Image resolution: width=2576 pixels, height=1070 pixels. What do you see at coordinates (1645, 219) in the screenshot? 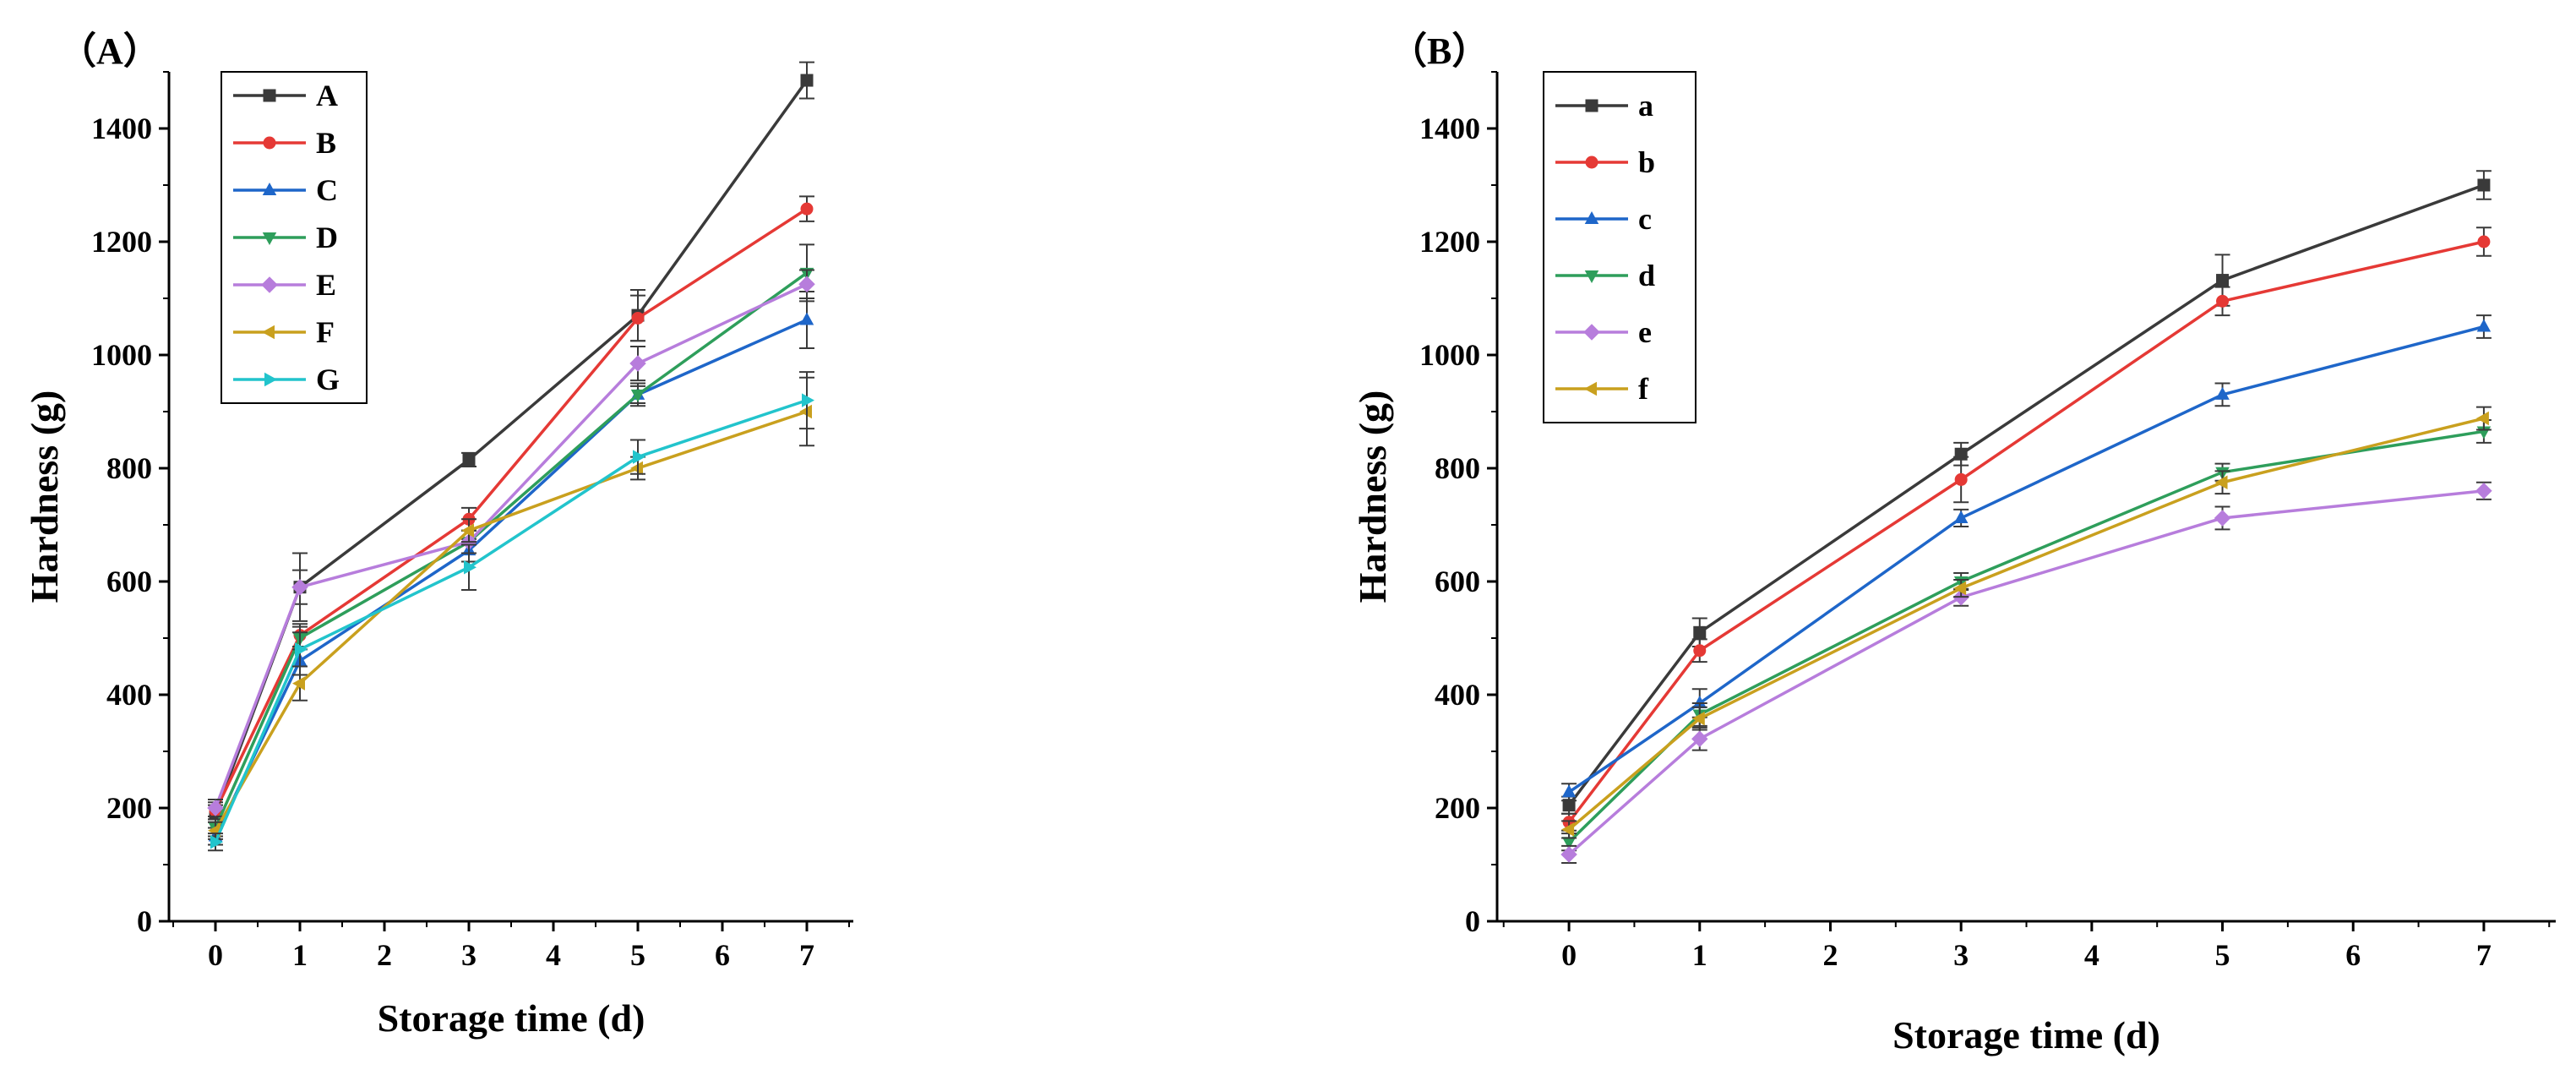
I see `legend-label: c` at bounding box center [1645, 219].